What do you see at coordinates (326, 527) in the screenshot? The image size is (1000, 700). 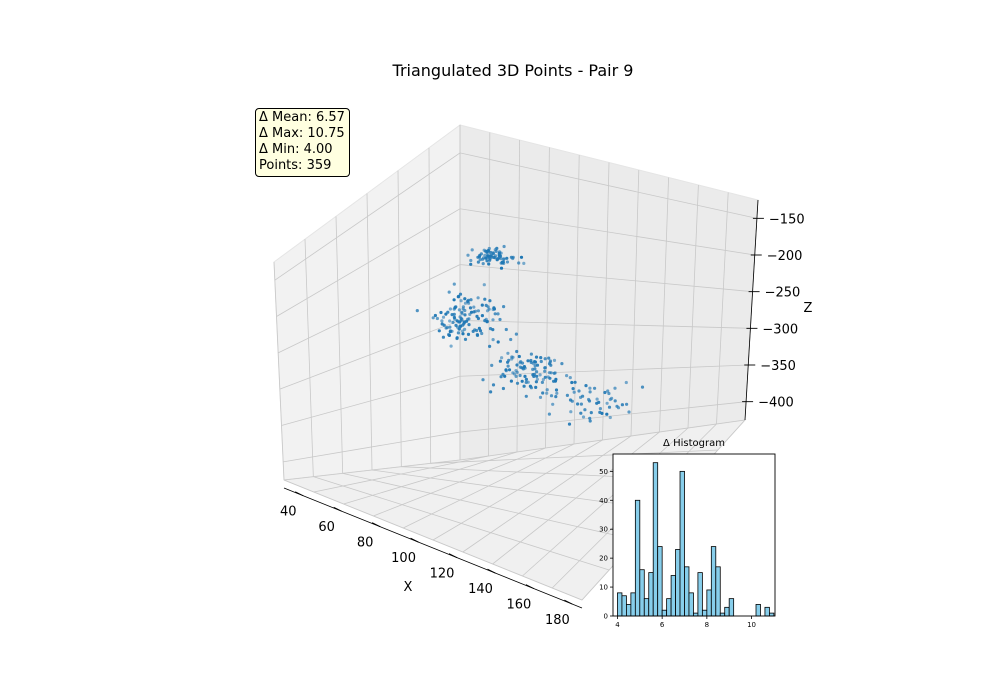 I see `x-tick-label: 60` at bounding box center [326, 527].